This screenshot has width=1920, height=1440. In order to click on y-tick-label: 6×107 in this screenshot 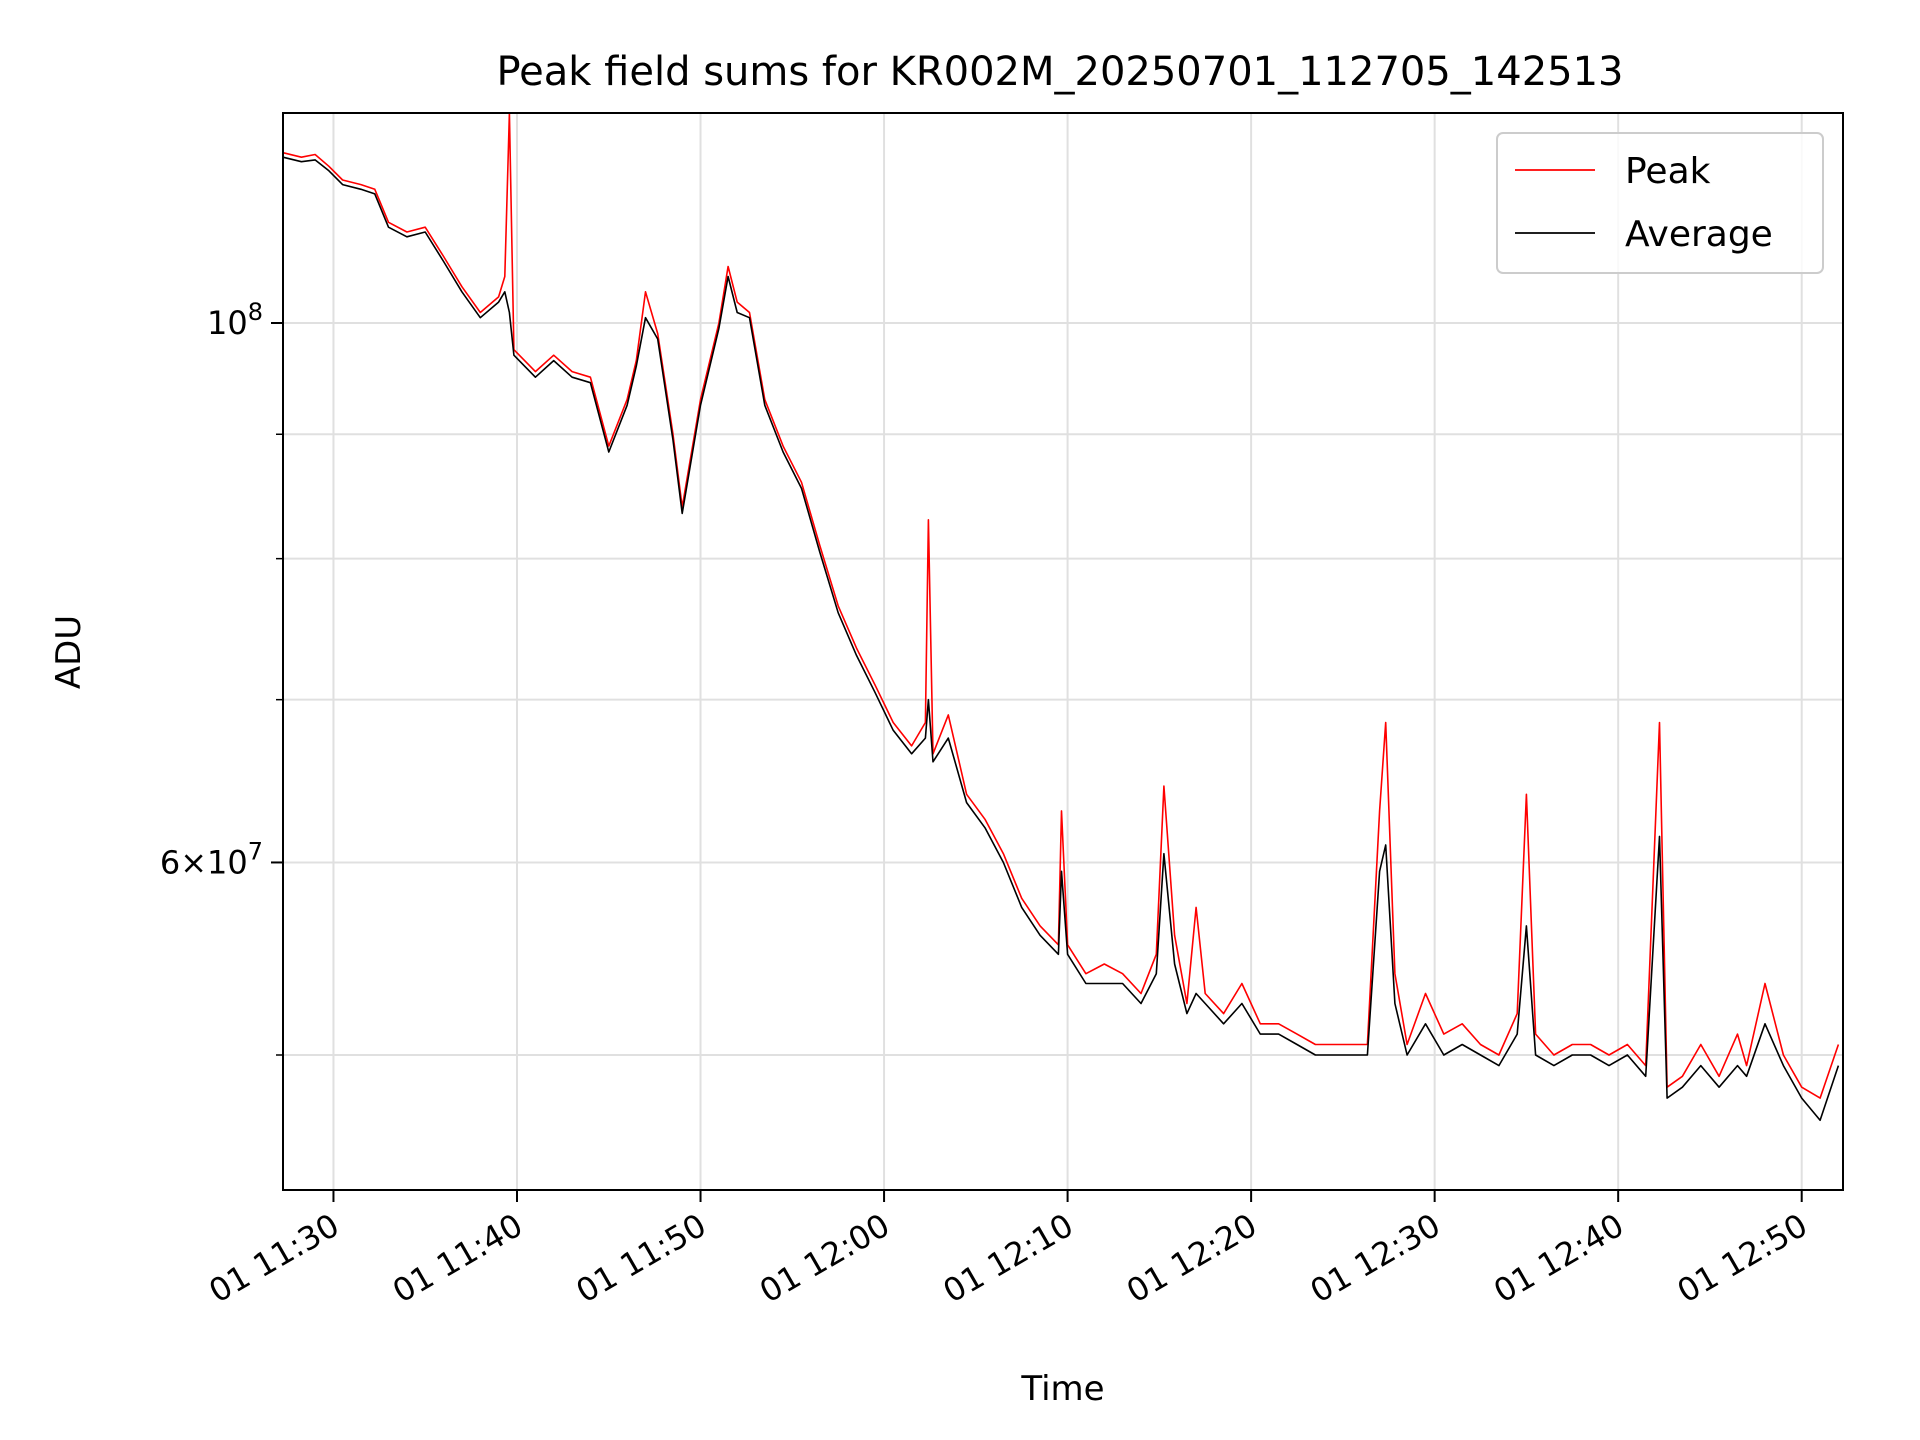, I will do `click(211, 859)`.